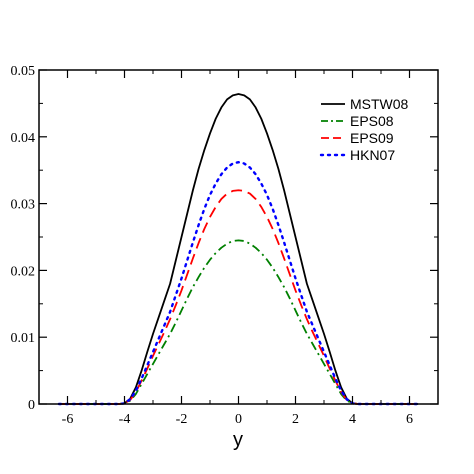 This screenshot has height=474, width=474. I want to click on x-tick-label: -2, so click(182, 419).